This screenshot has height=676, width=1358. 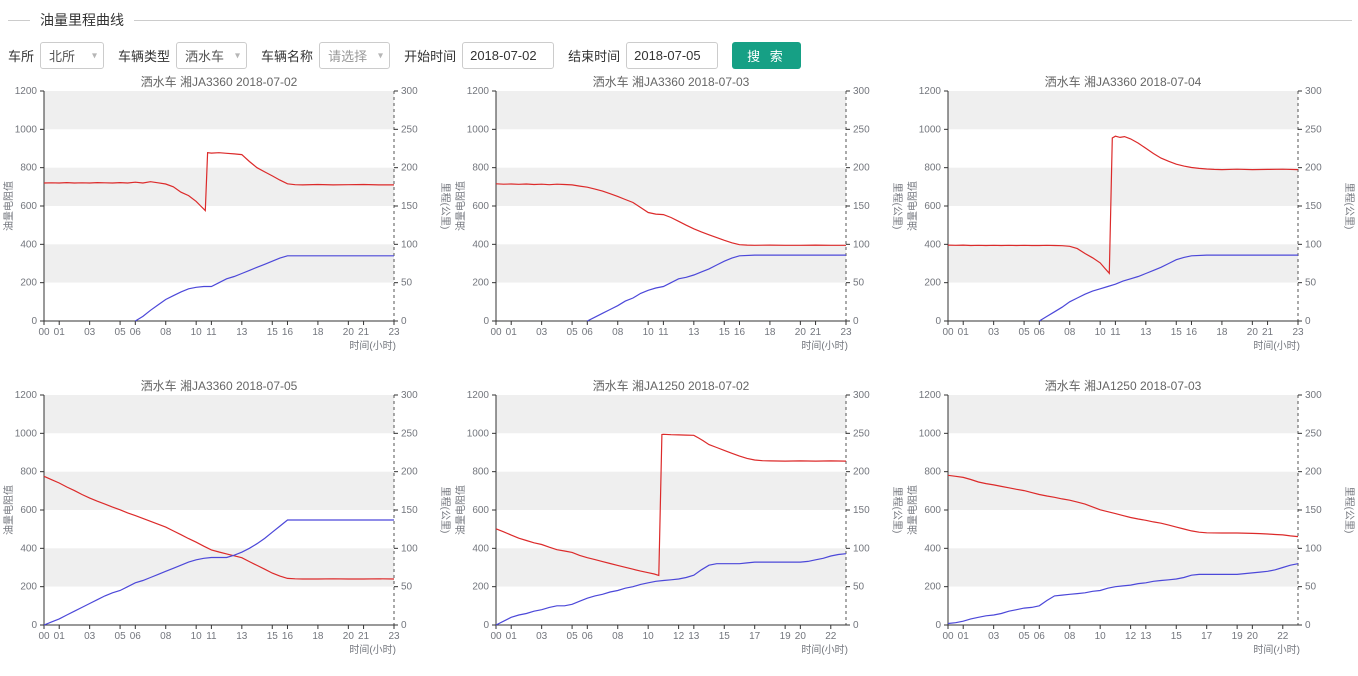 I want to click on svg-text: 300, so click(x=409, y=91).